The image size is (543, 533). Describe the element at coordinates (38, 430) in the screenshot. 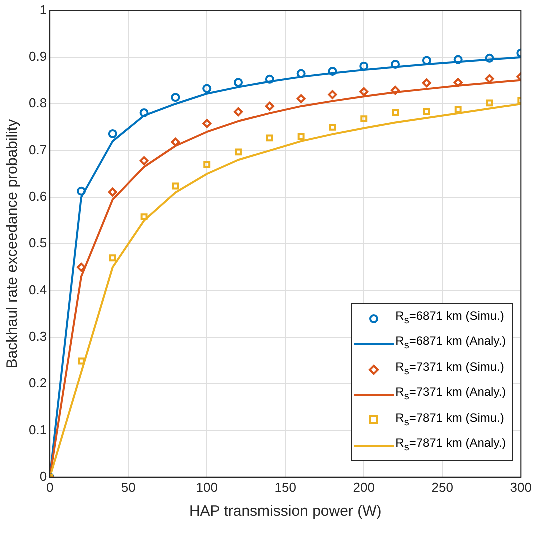

I see `y-tick-label: 0.1` at that location.